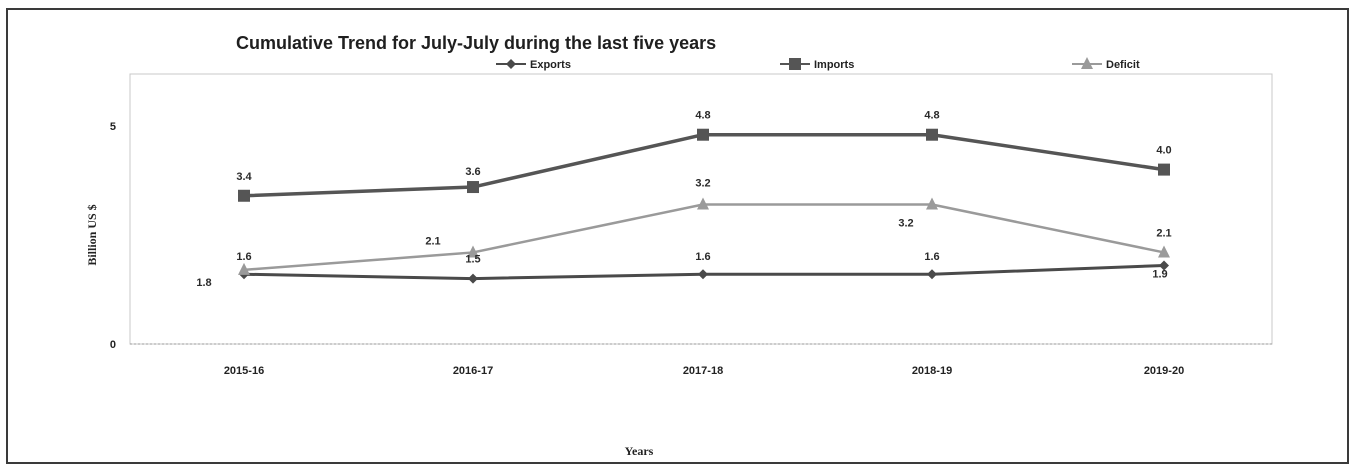 Image resolution: width=1359 pixels, height=470 pixels. What do you see at coordinates (834, 65) in the screenshot?
I see `legend-label-imports: Imports` at bounding box center [834, 65].